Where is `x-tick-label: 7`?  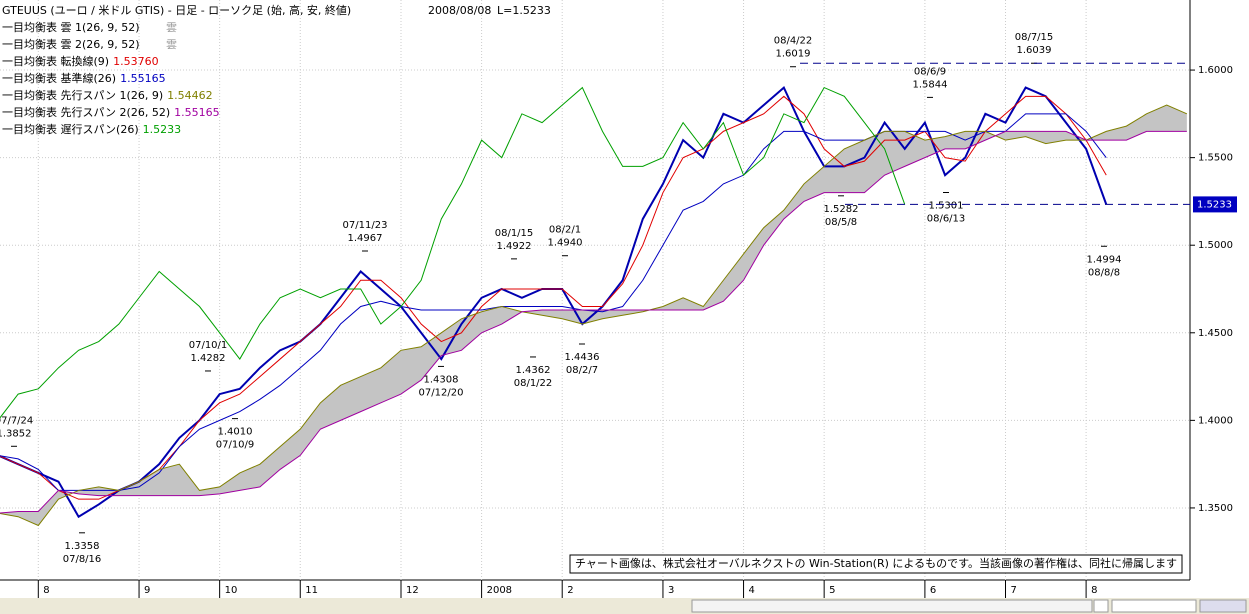
x-tick-label: 7 is located at coordinates (1014, 590).